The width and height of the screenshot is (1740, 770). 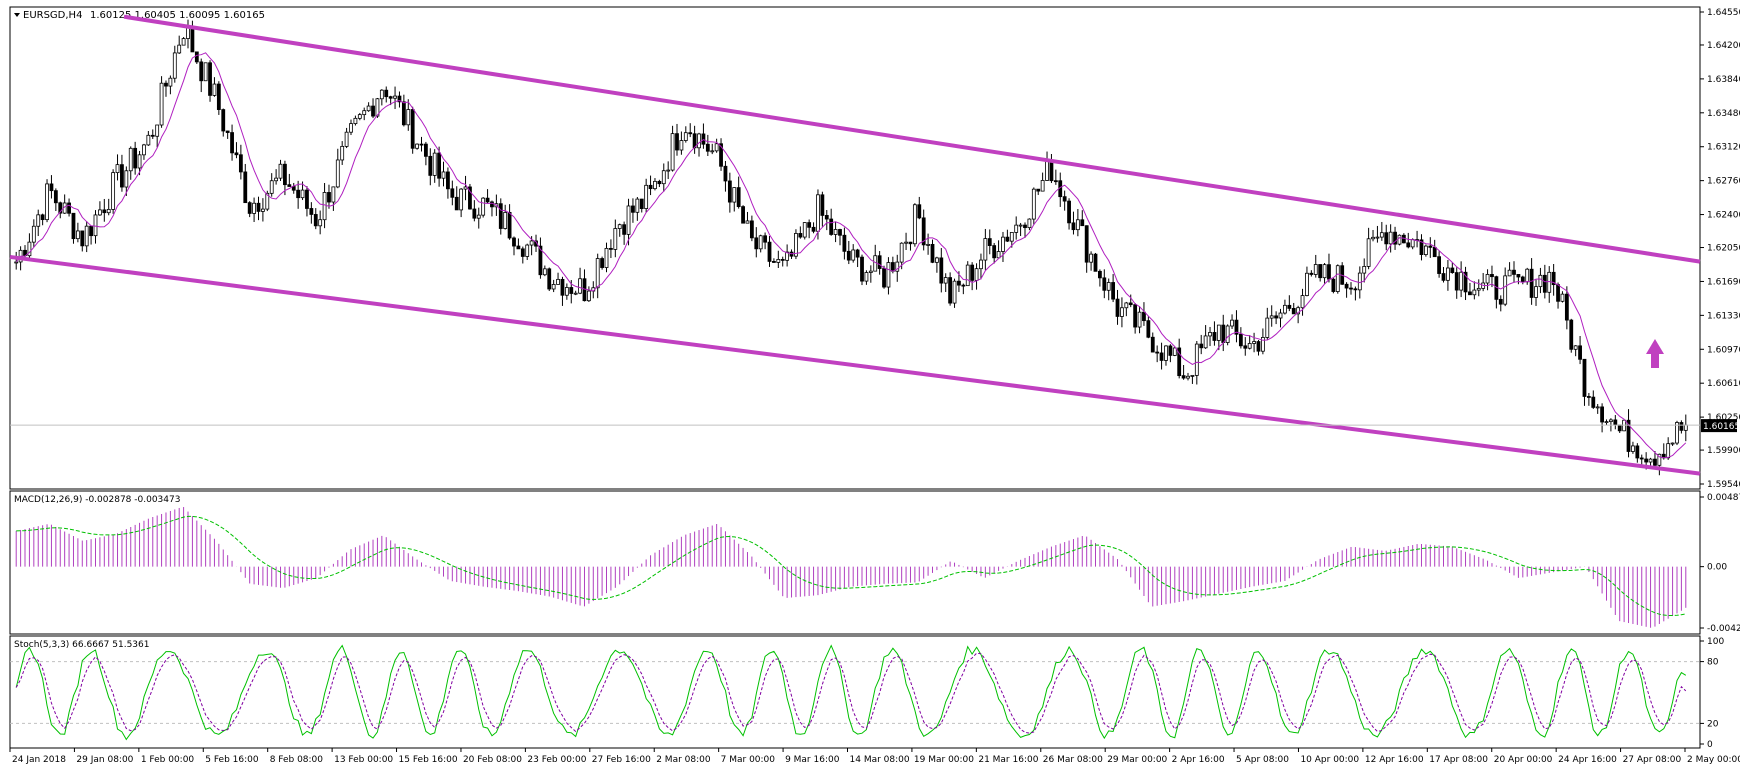 What do you see at coordinates (556, 760) in the screenshot?
I see `time-tick-label: 23 Feb 00:00` at bounding box center [556, 760].